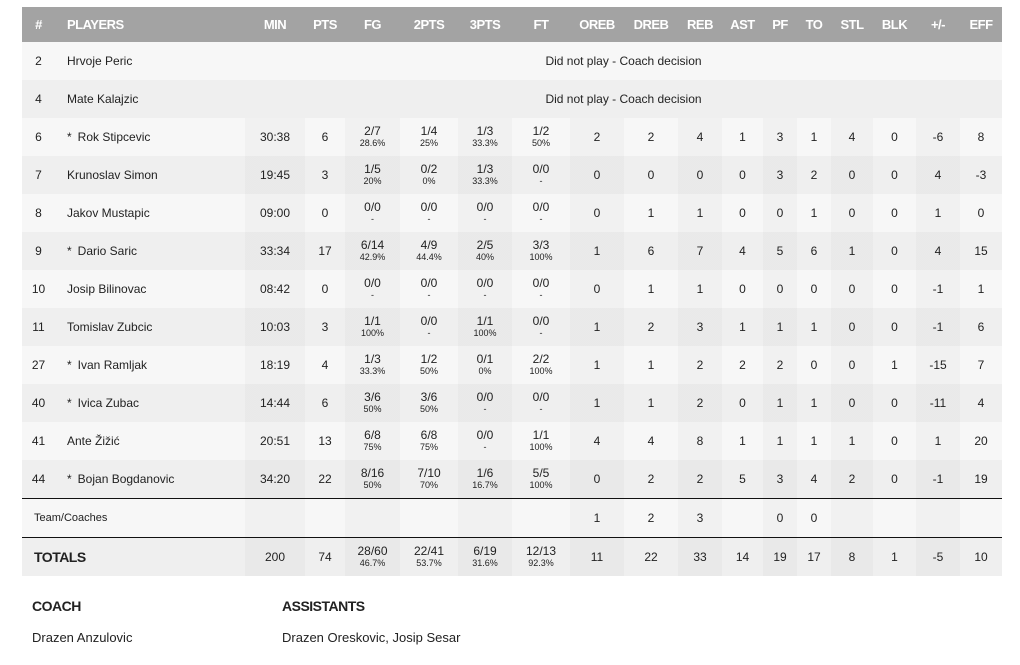  What do you see at coordinates (372, 137) in the screenshot?
I see `stat-fg: 2/7 28.6%` at bounding box center [372, 137].